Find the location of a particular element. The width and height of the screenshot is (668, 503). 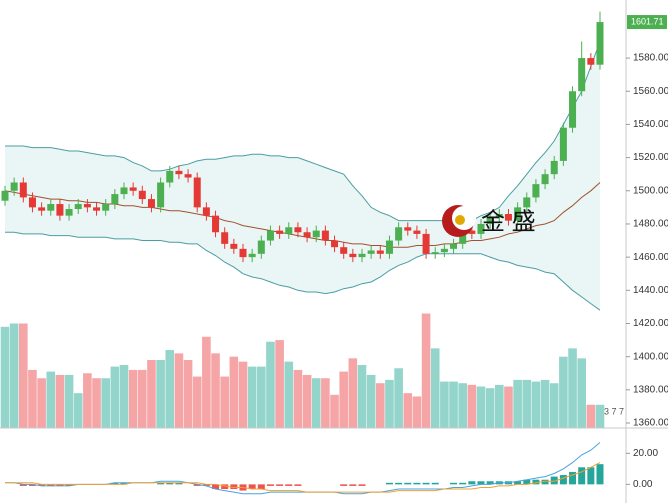

badge: 3 7 7 is located at coordinates (614, 411).